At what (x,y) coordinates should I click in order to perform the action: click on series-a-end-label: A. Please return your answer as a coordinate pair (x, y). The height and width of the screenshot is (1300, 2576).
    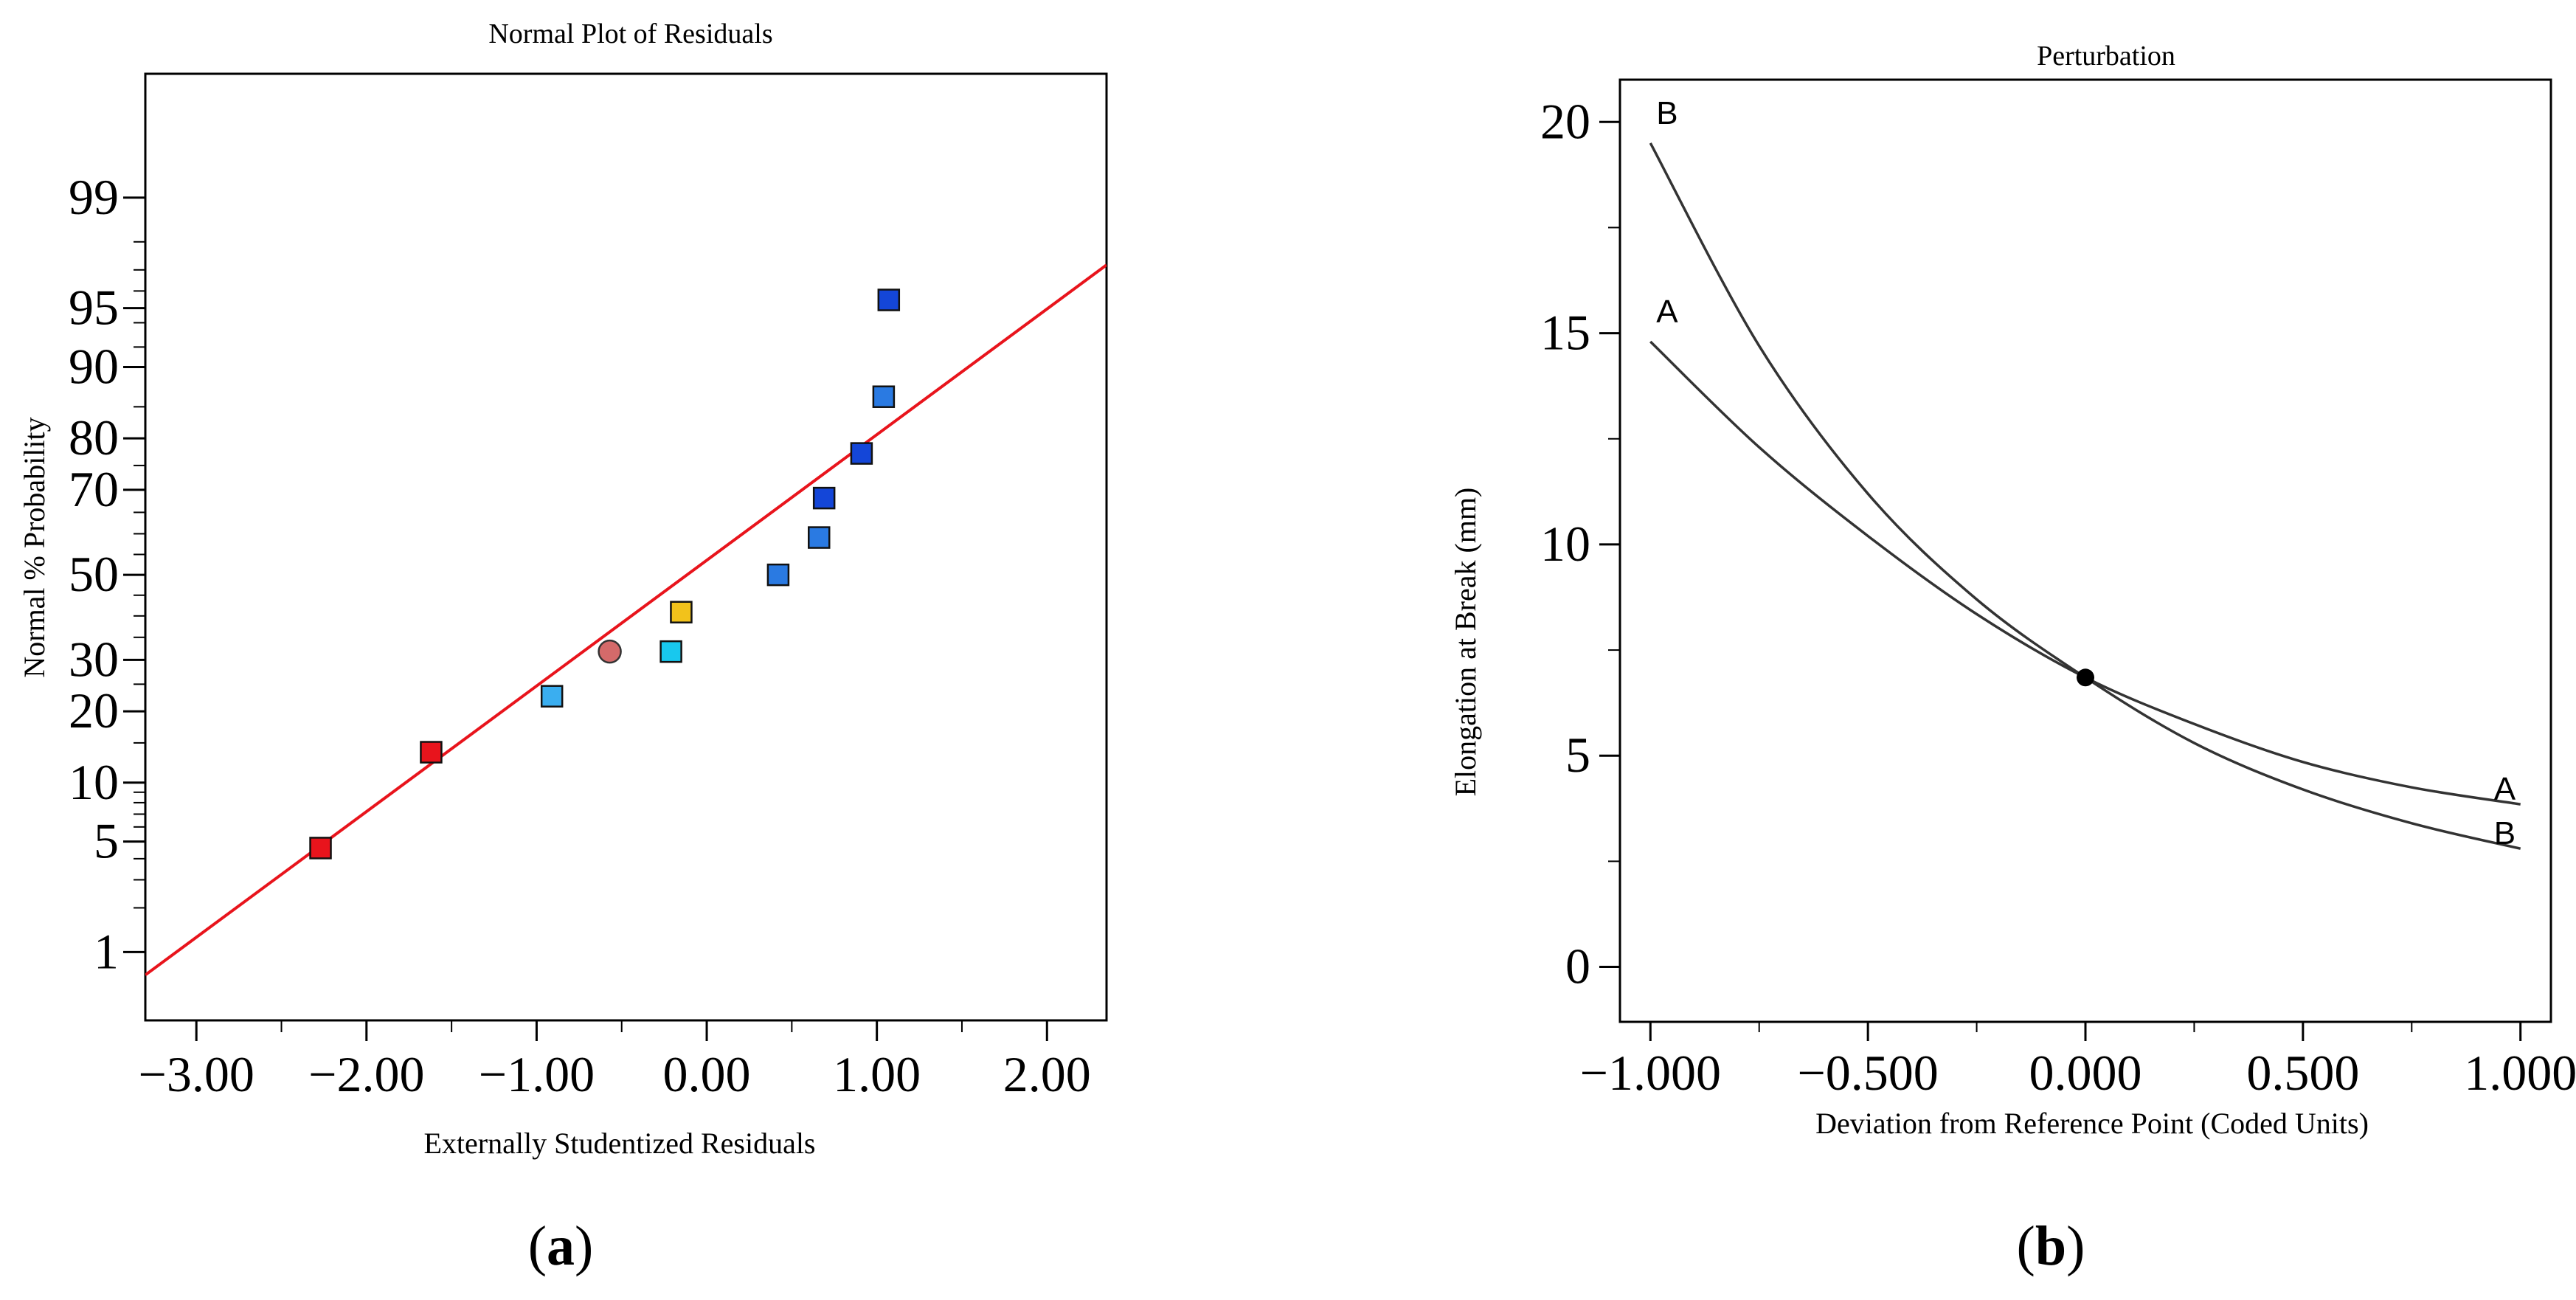
    Looking at the image, I should click on (2505, 789).